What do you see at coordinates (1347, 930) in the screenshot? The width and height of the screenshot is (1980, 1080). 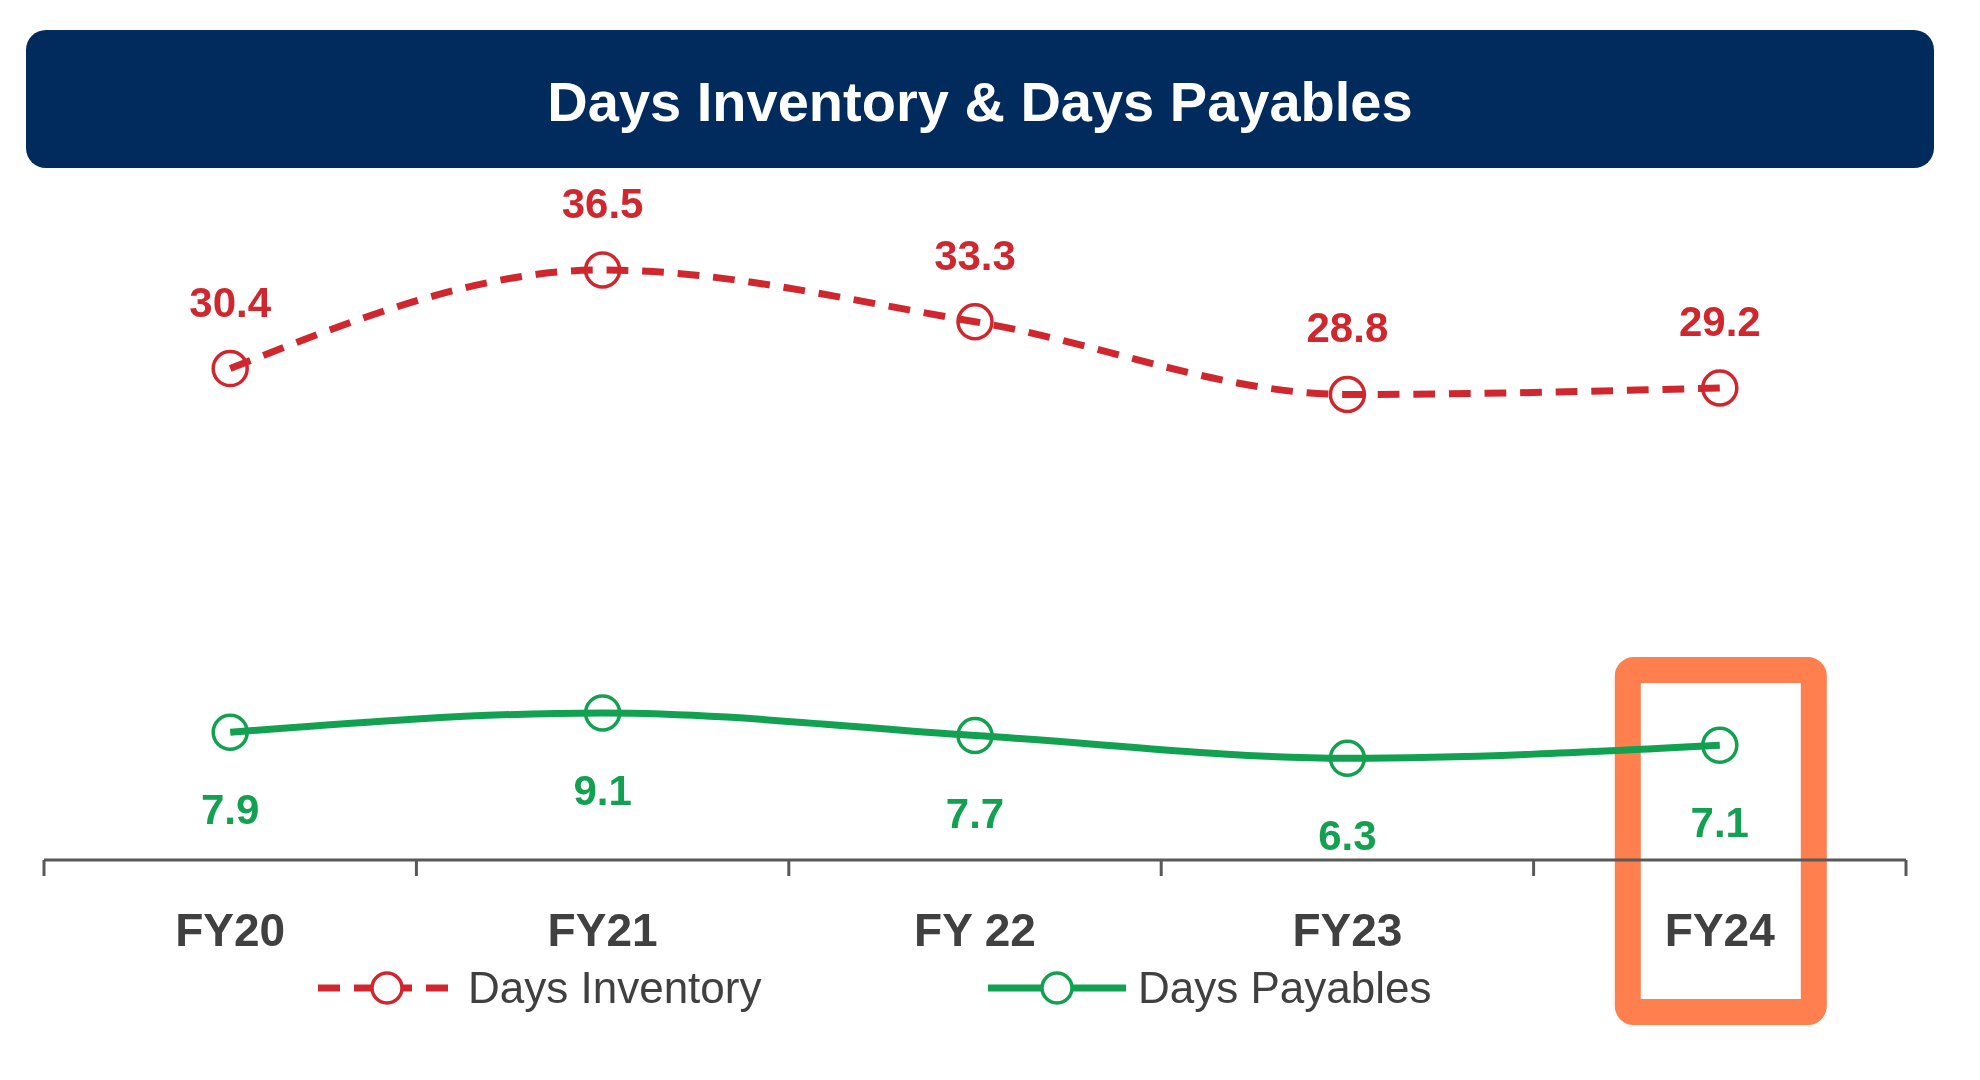 I see `x-tick-label: FY23` at bounding box center [1347, 930].